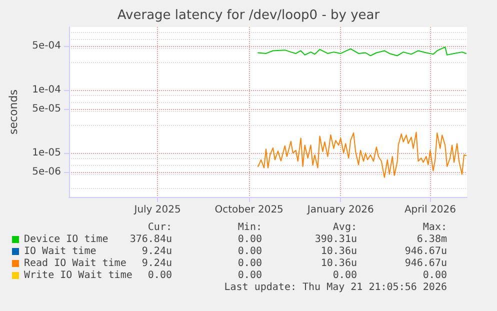 This screenshot has width=497, height=311. What do you see at coordinates (46, 172) in the screenshot?
I see `y-tick-label: 5e-06` at bounding box center [46, 172].